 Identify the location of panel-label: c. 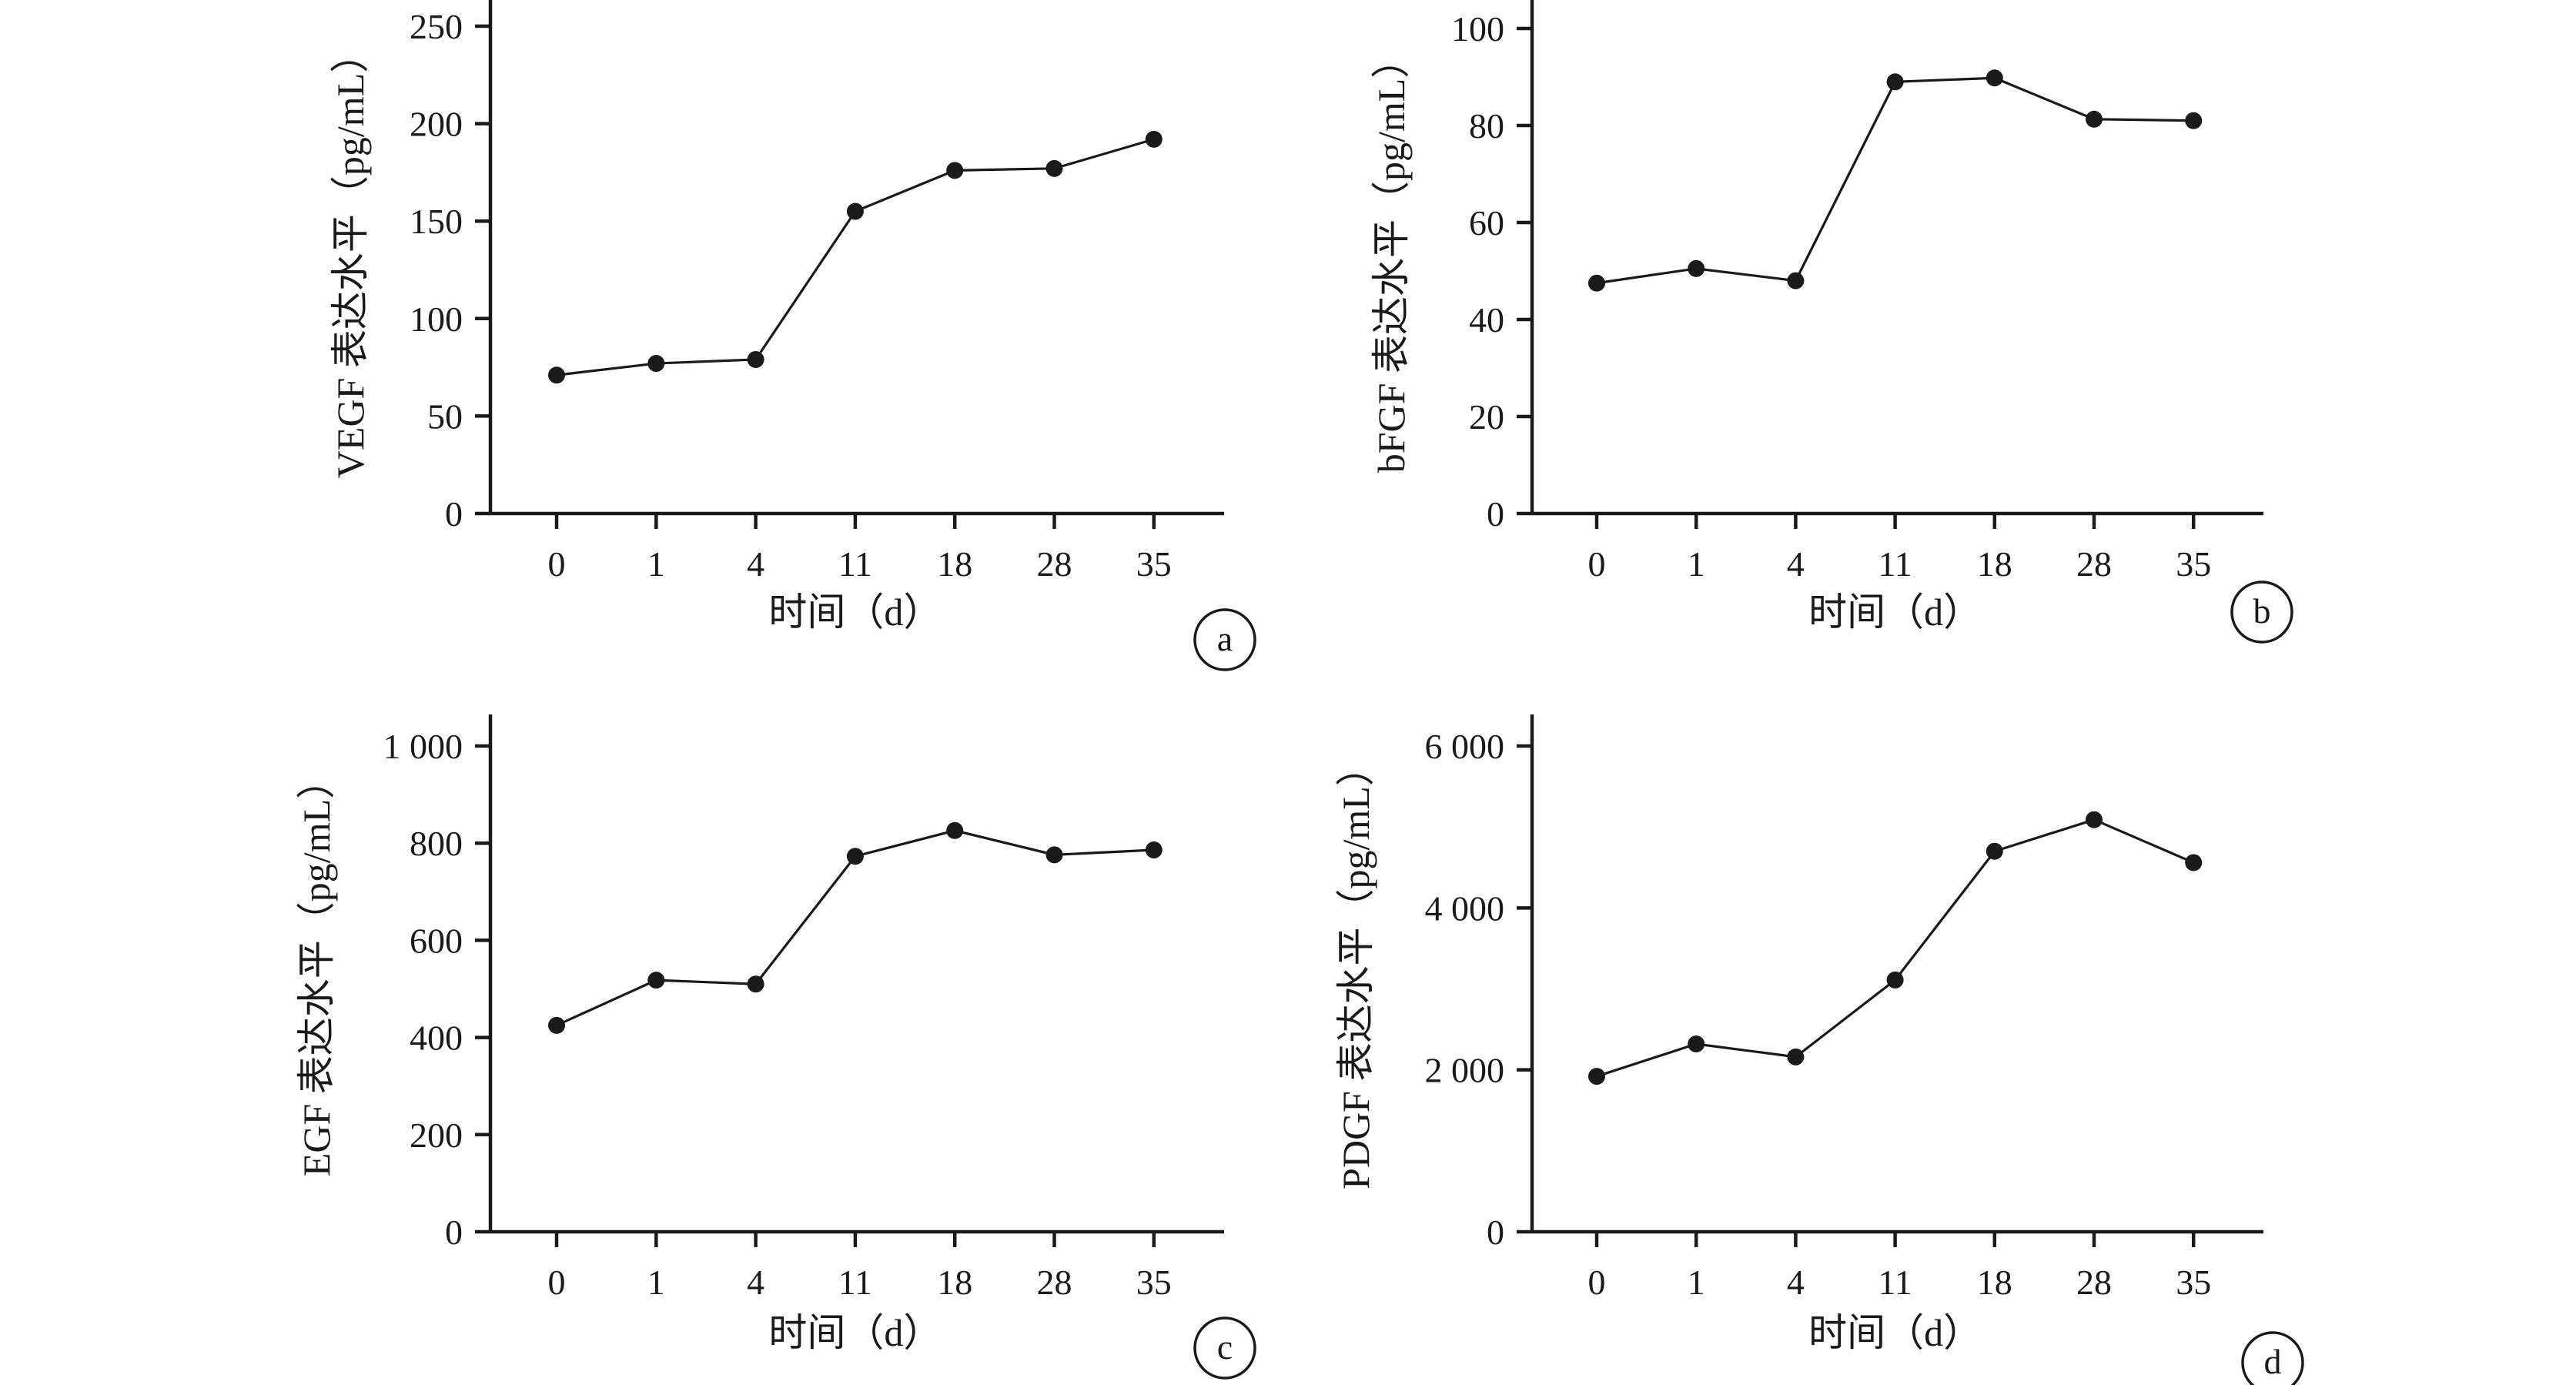
(1225, 1347).